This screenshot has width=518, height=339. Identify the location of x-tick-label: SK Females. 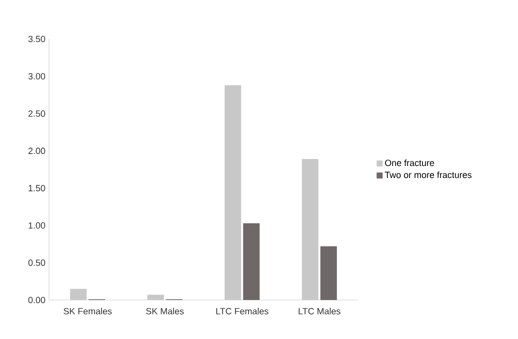
(88, 311).